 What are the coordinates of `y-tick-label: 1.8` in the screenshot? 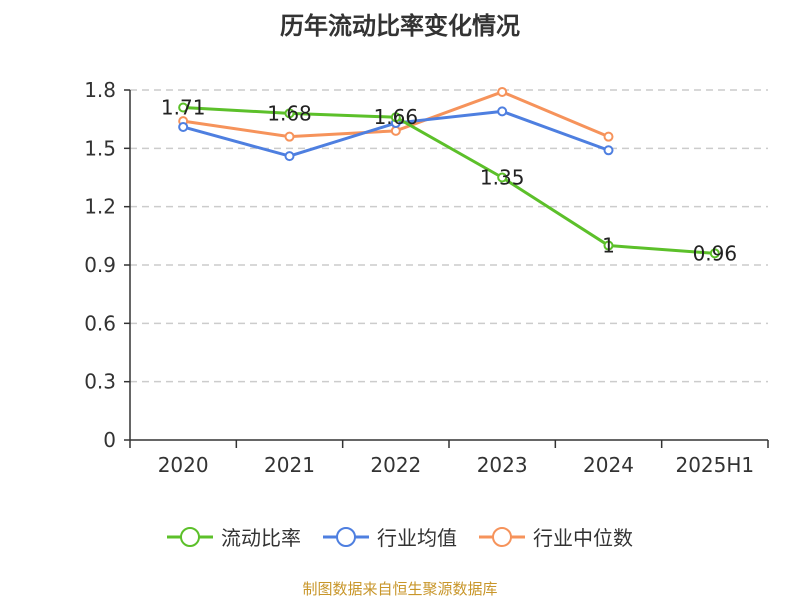 It's located at (100, 90).